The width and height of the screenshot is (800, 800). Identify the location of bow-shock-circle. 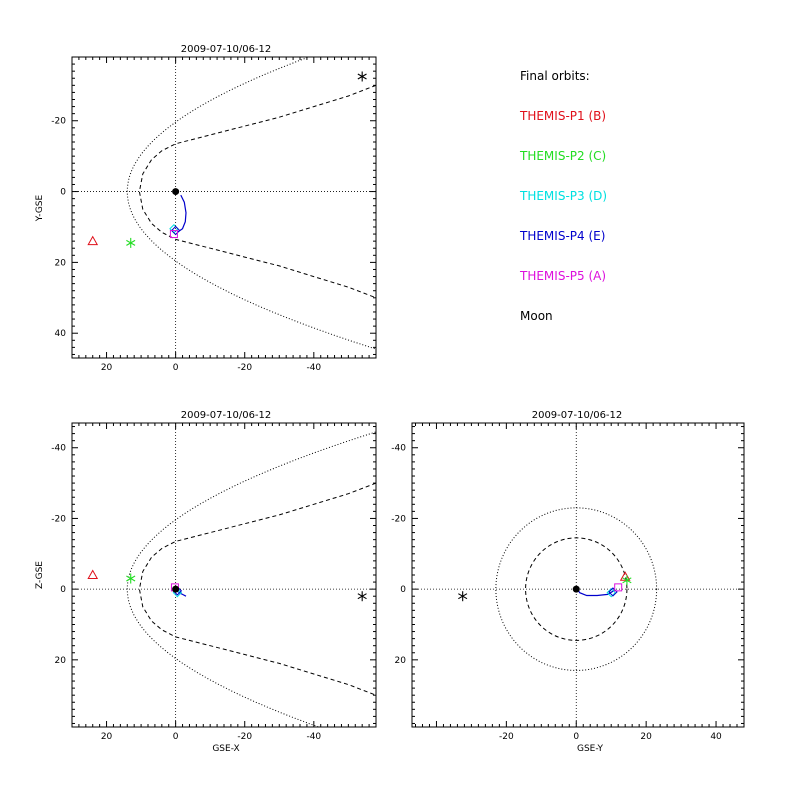
(576, 589).